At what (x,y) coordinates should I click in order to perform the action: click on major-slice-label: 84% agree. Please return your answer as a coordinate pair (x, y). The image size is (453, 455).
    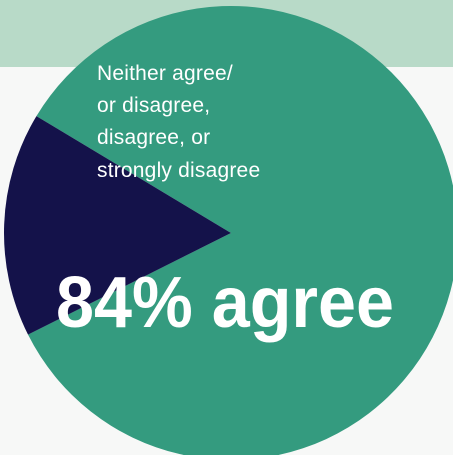
    Looking at the image, I should click on (225, 303).